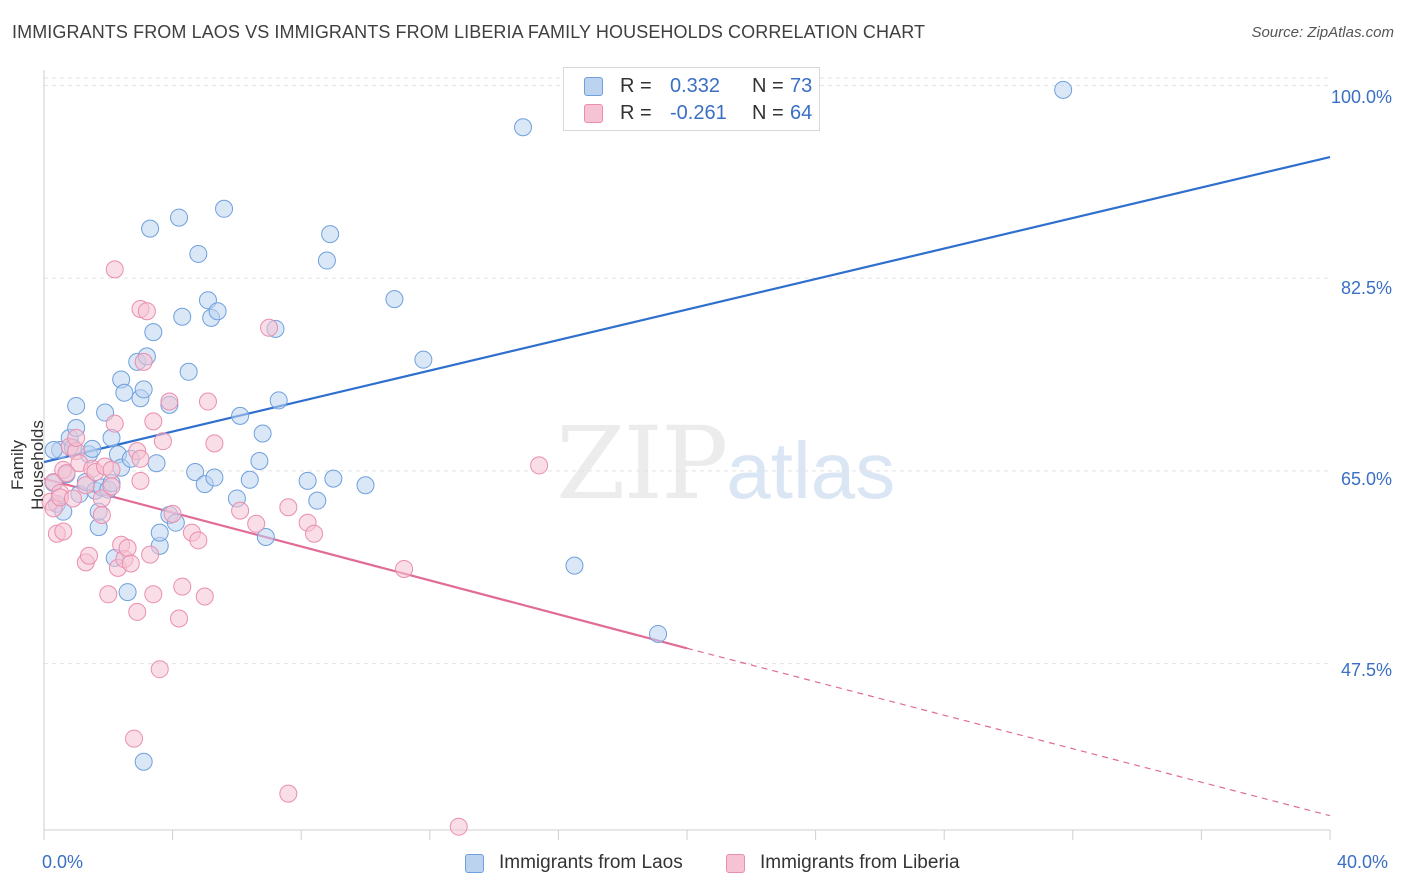  I want to click on legend-n-label: N =, so click(768, 113).